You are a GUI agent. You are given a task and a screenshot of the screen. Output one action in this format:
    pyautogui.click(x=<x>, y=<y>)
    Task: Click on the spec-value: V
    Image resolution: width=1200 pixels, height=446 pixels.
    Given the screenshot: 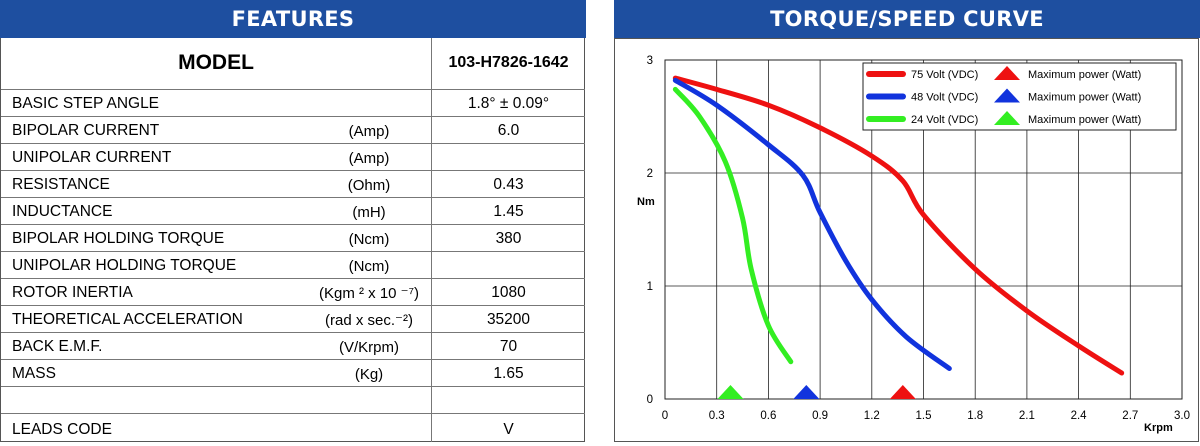 What is the action you would take?
    pyautogui.click(x=508, y=429)
    